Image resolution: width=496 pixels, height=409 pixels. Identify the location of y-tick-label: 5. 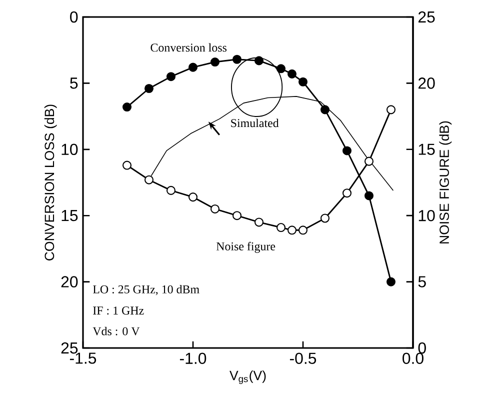
(74, 83).